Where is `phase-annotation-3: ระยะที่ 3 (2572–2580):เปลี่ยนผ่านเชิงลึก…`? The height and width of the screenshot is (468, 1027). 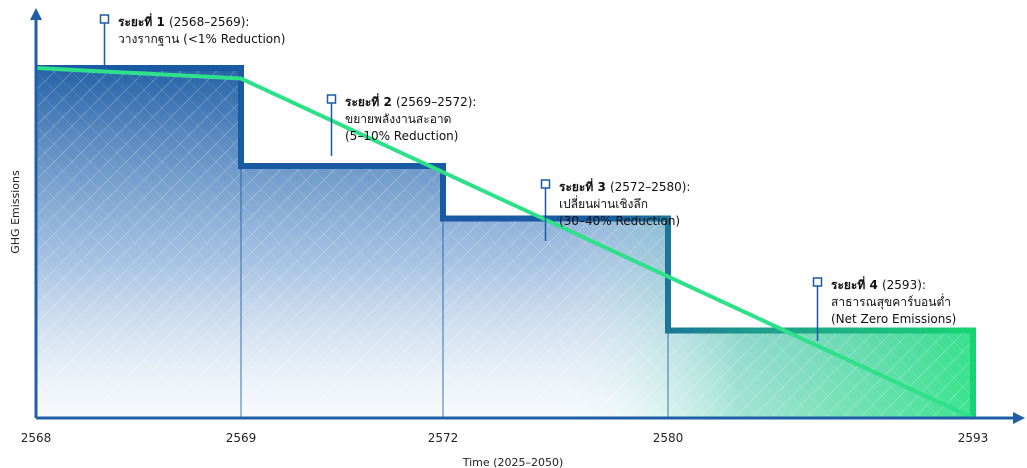 phase-annotation-3: ระยะที่ 3 (2572–2580):เปลี่ยนผ่านเชิงลึก… is located at coordinates (615, 209).